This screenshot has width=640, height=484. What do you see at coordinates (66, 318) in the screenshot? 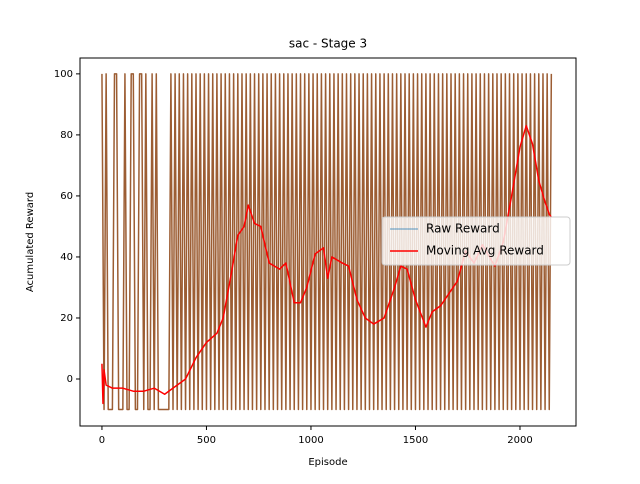
I see `y-tick-label: 20` at bounding box center [66, 318].